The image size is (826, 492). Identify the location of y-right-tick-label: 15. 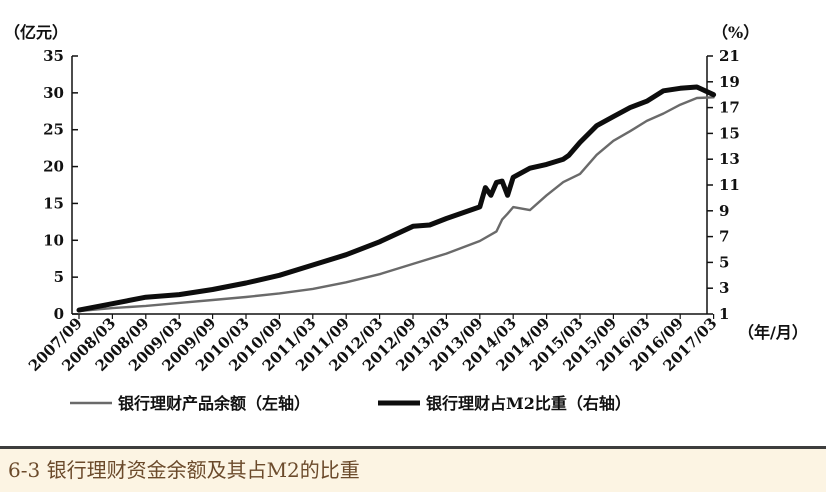
(729, 133).